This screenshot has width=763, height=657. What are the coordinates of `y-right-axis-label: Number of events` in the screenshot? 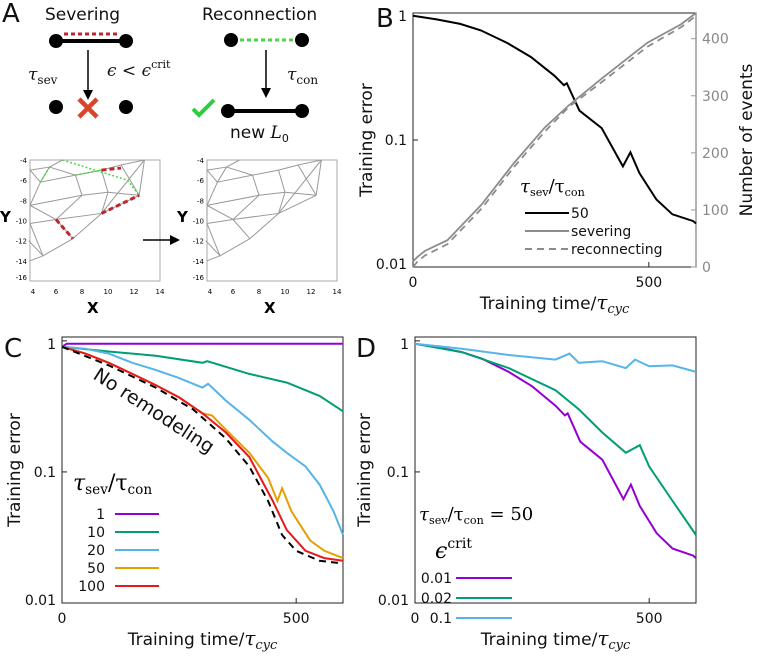 It's located at (747, 139).